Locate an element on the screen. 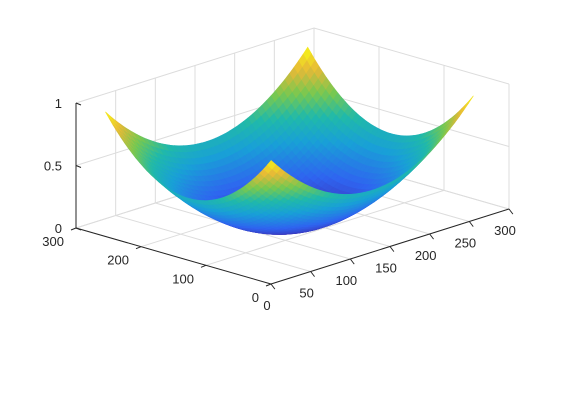 This screenshot has height=418, width=564. y-tick-label: 300 is located at coordinates (53, 241).